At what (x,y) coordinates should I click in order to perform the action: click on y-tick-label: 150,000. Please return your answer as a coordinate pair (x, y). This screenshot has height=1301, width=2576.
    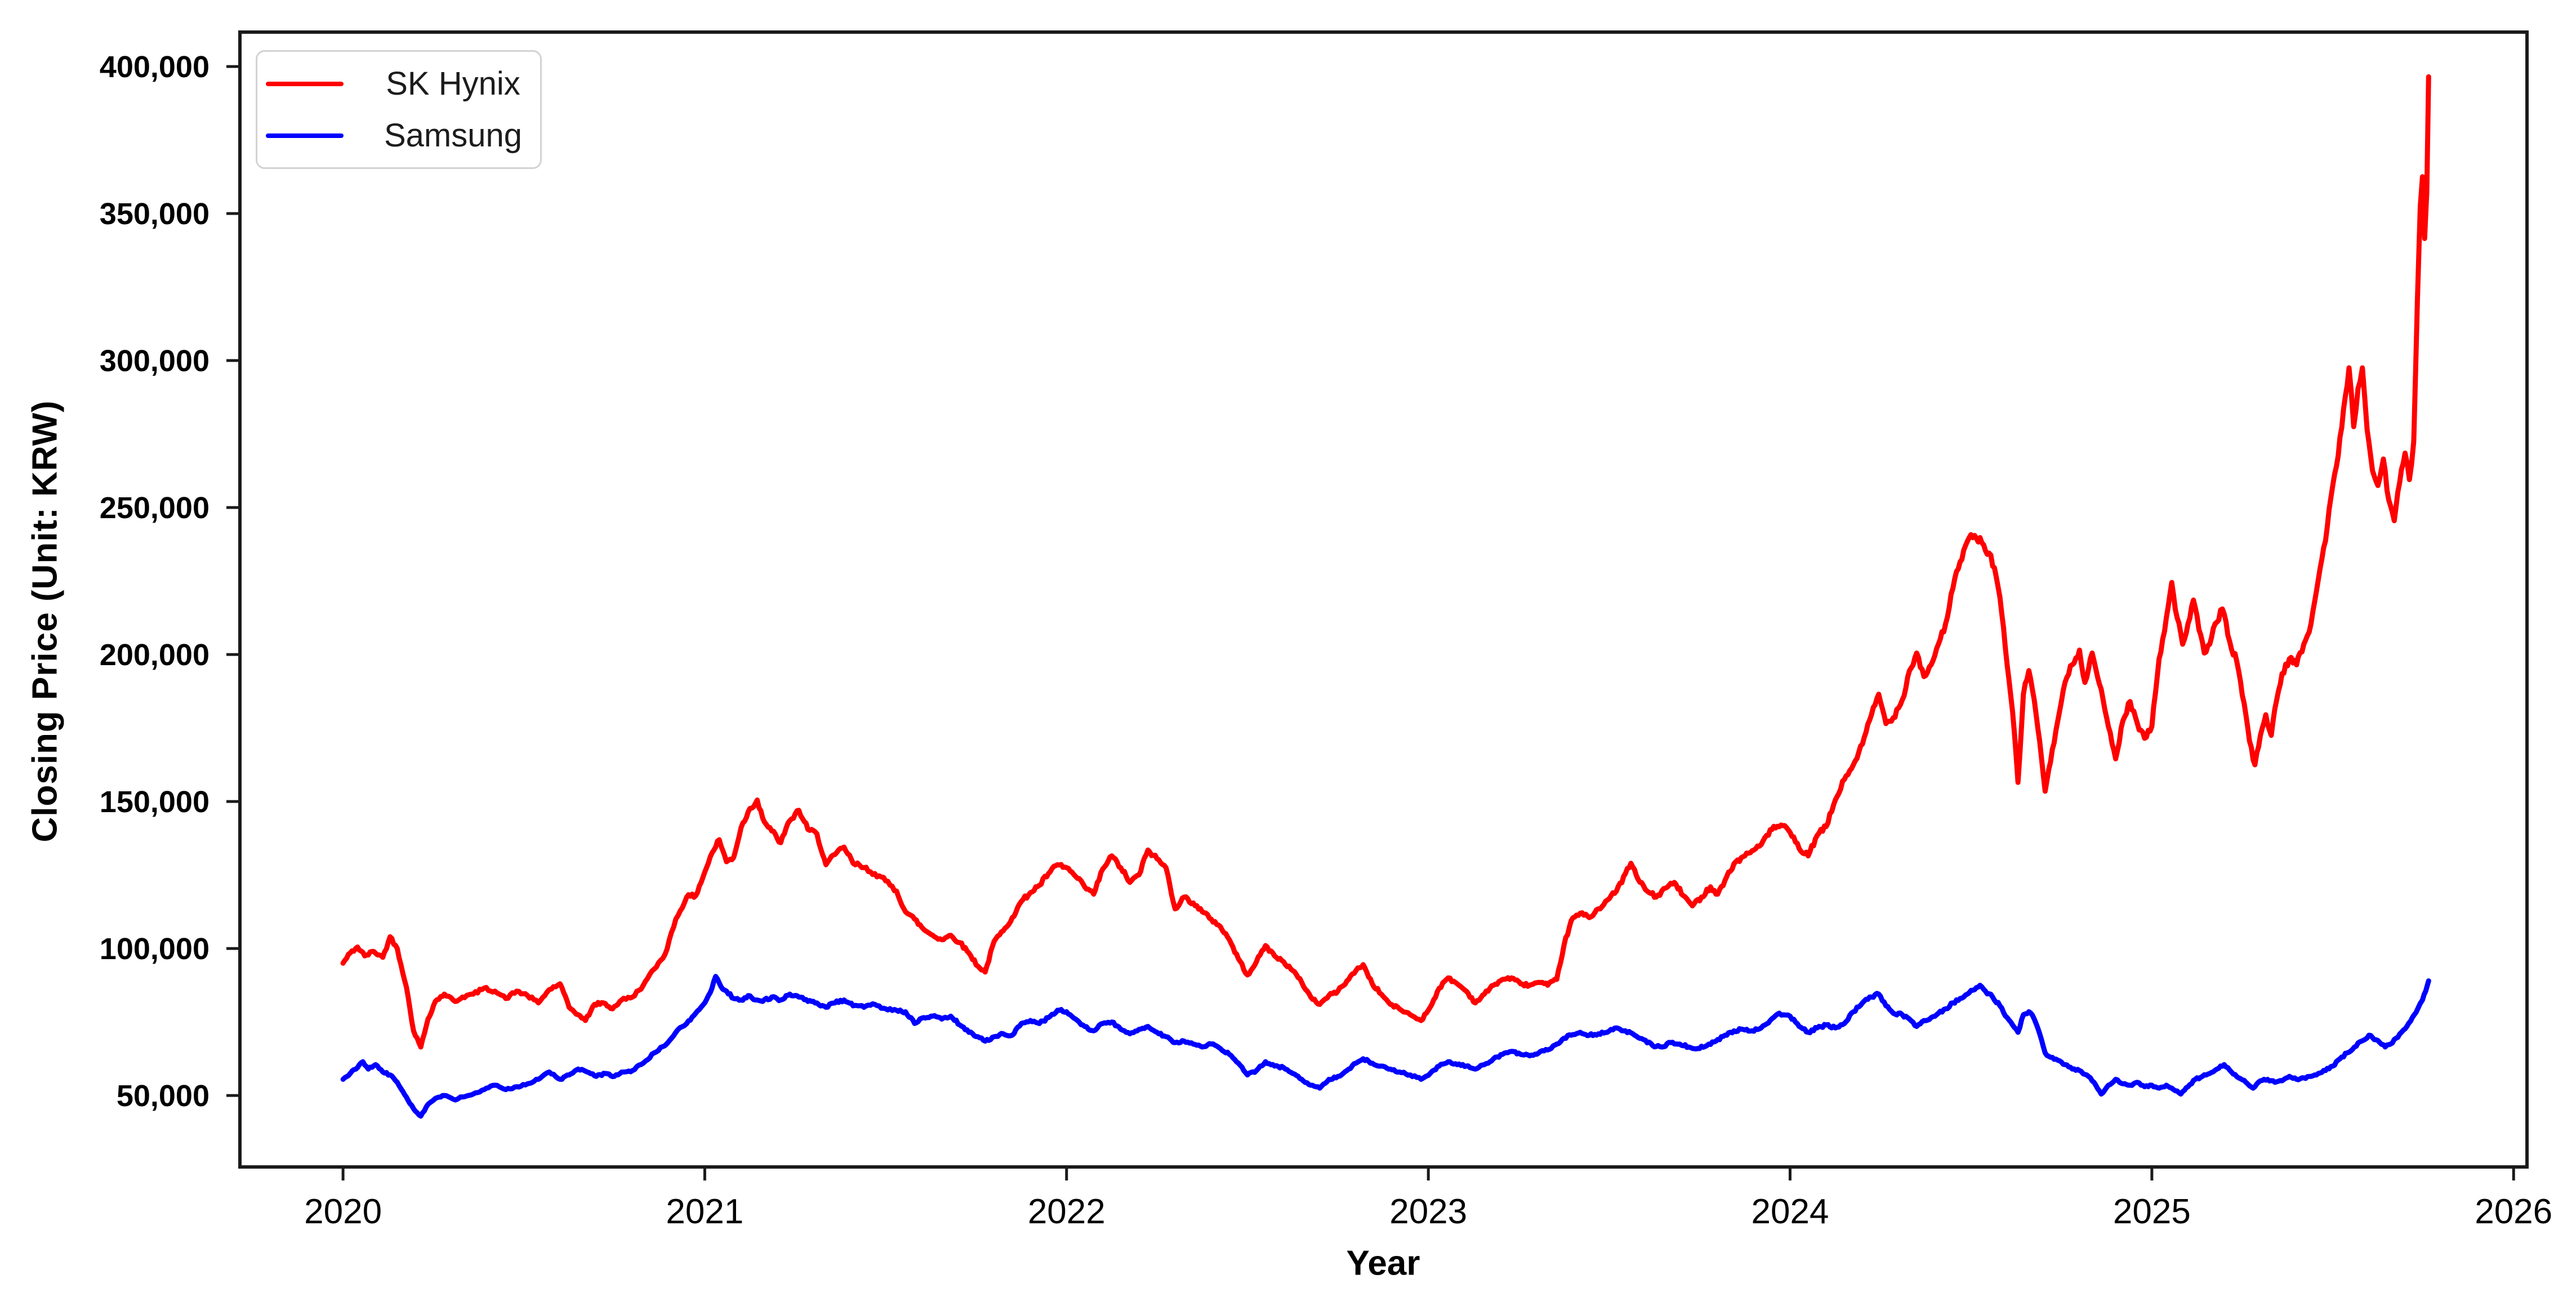
    Looking at the image, I should click on (155, 802).